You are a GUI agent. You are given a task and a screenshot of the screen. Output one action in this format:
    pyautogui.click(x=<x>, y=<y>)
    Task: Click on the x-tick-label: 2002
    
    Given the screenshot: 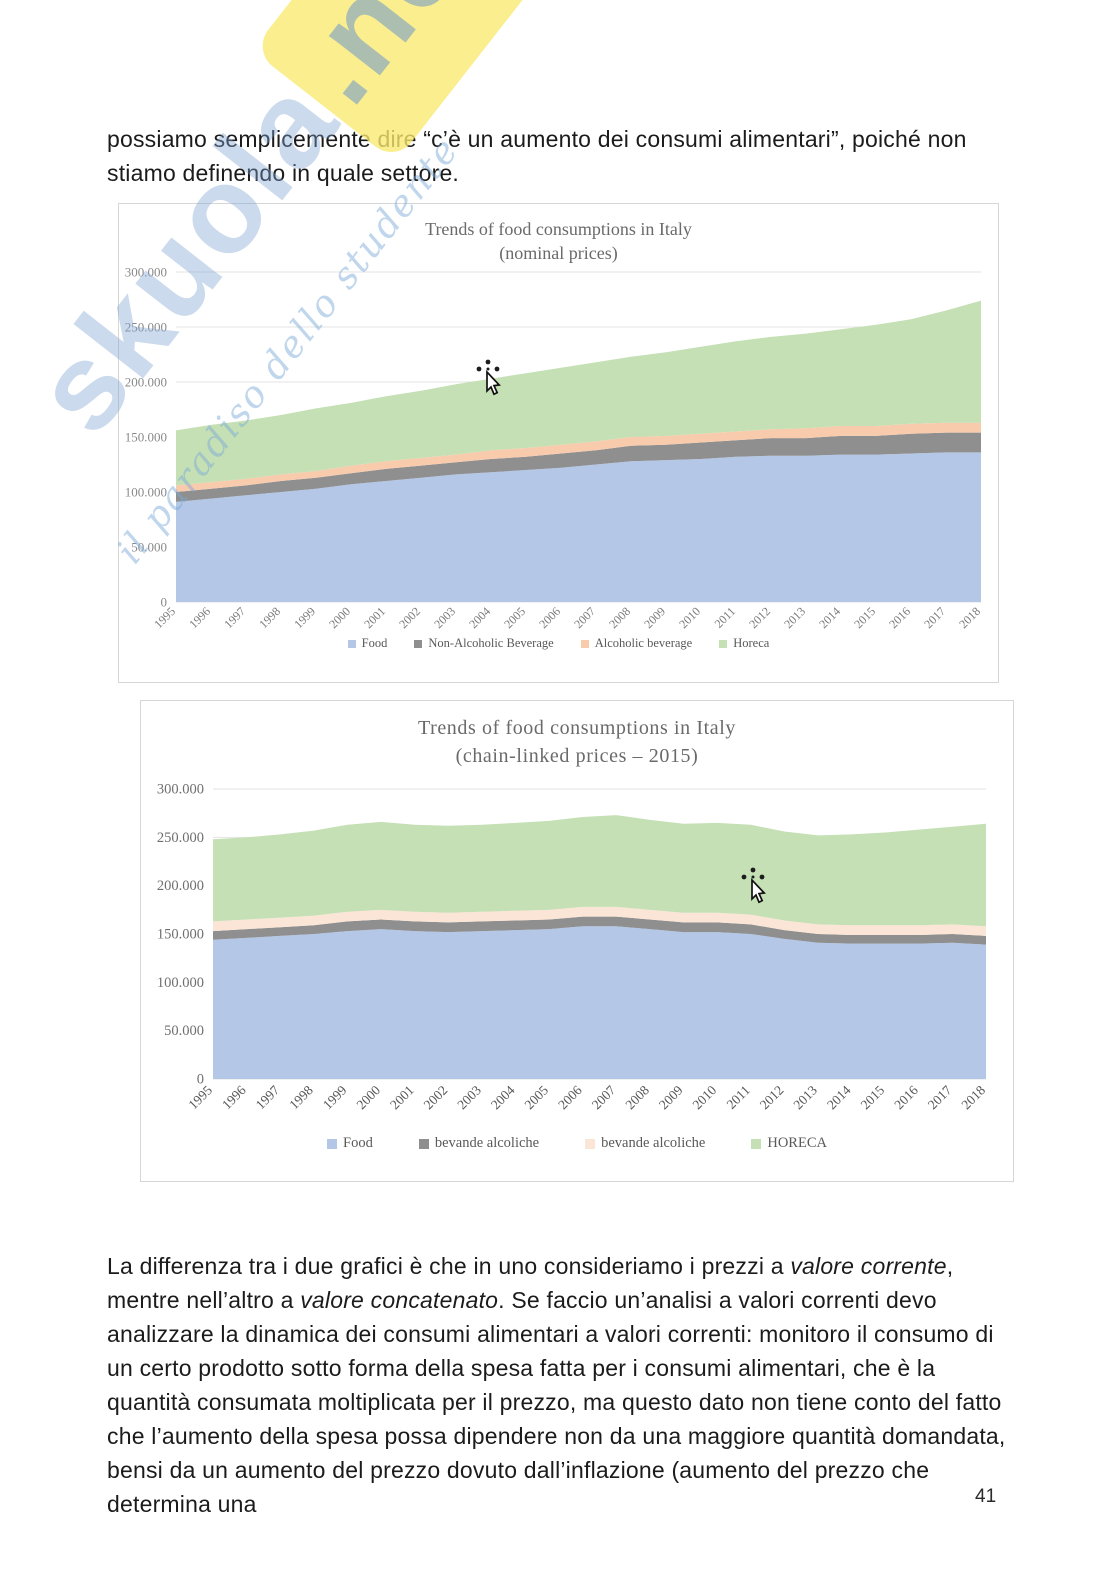 What is the action you would take?
    pyautogui.click(x=436, y=1098)
    